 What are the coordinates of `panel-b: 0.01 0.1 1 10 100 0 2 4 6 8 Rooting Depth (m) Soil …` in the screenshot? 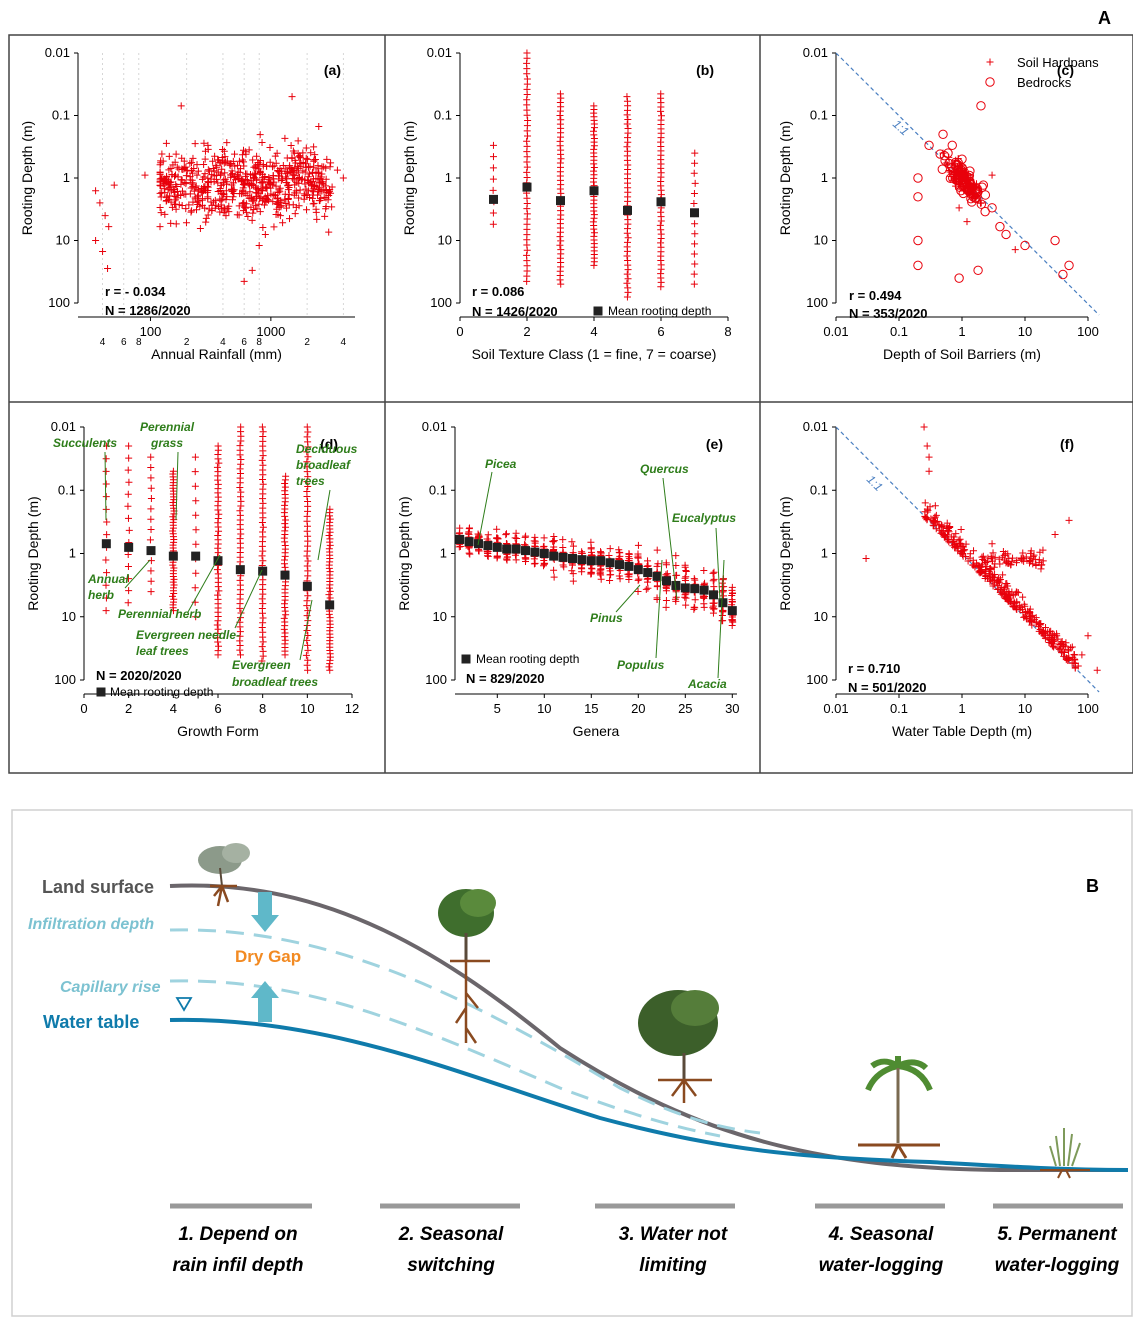 It's located at (566, 203).